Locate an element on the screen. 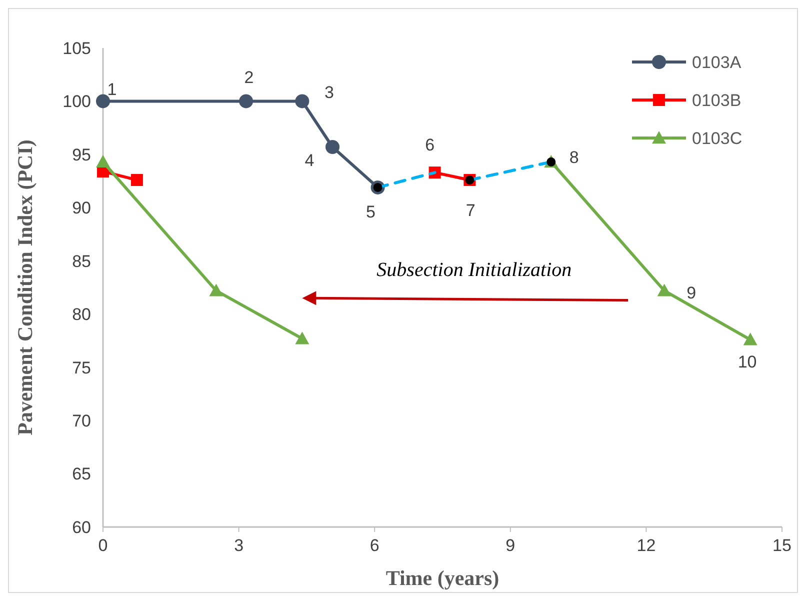 This screenshot has height=599, width=804. y-tick-label: 60 is located at coordinates (81, 527).